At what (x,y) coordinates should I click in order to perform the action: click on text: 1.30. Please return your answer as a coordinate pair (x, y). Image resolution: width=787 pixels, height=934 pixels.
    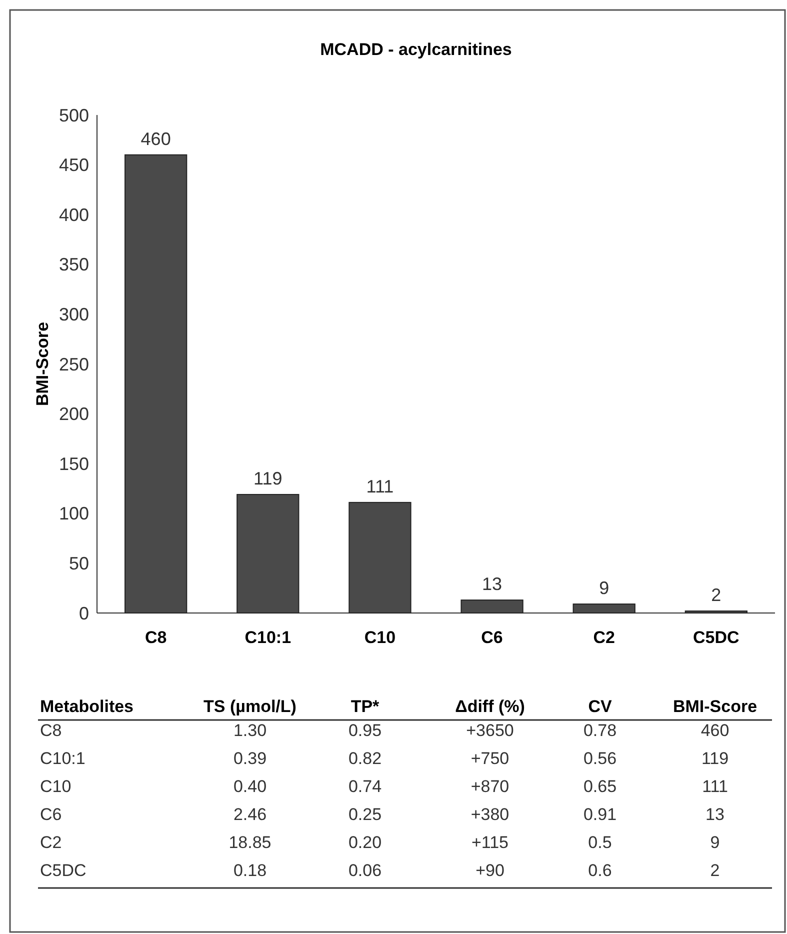
    Looking at the image, I should click on (250, 730).